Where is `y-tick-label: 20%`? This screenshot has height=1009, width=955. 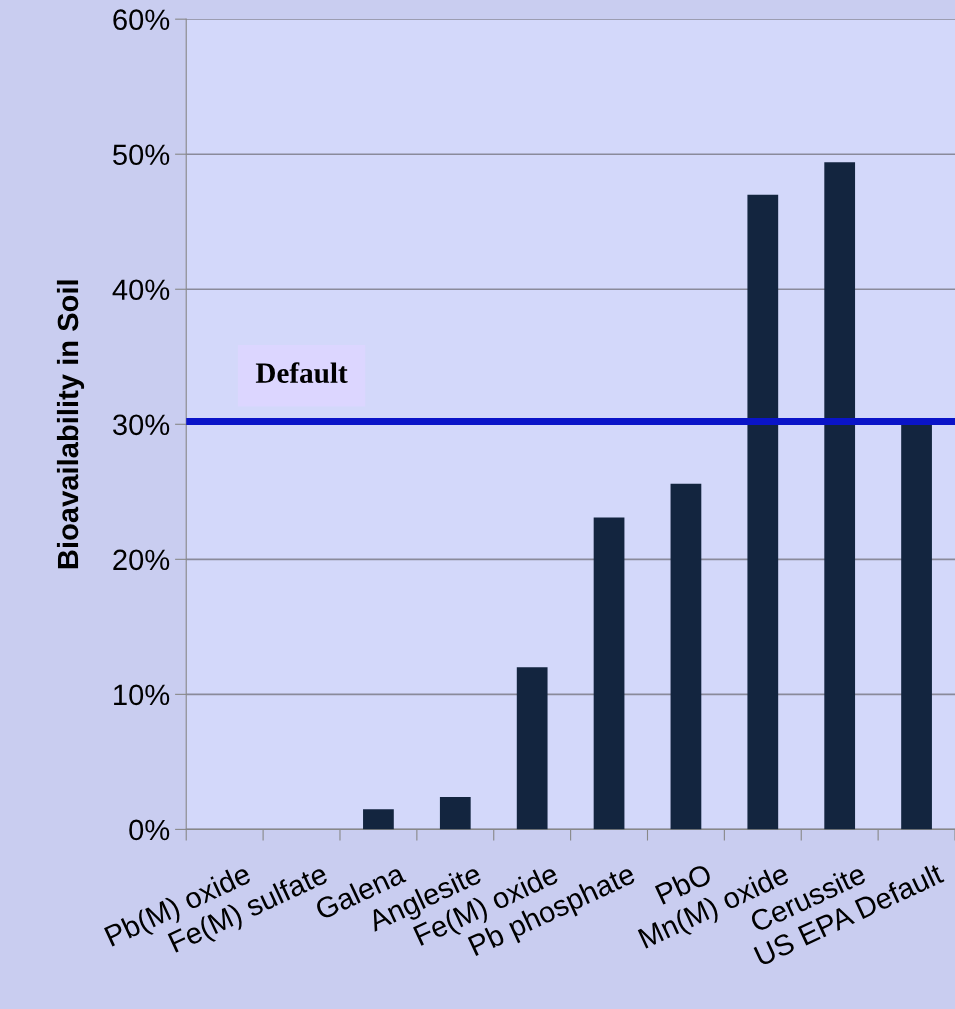 y-tick-label: 20% is located at coordinates (141, 560).